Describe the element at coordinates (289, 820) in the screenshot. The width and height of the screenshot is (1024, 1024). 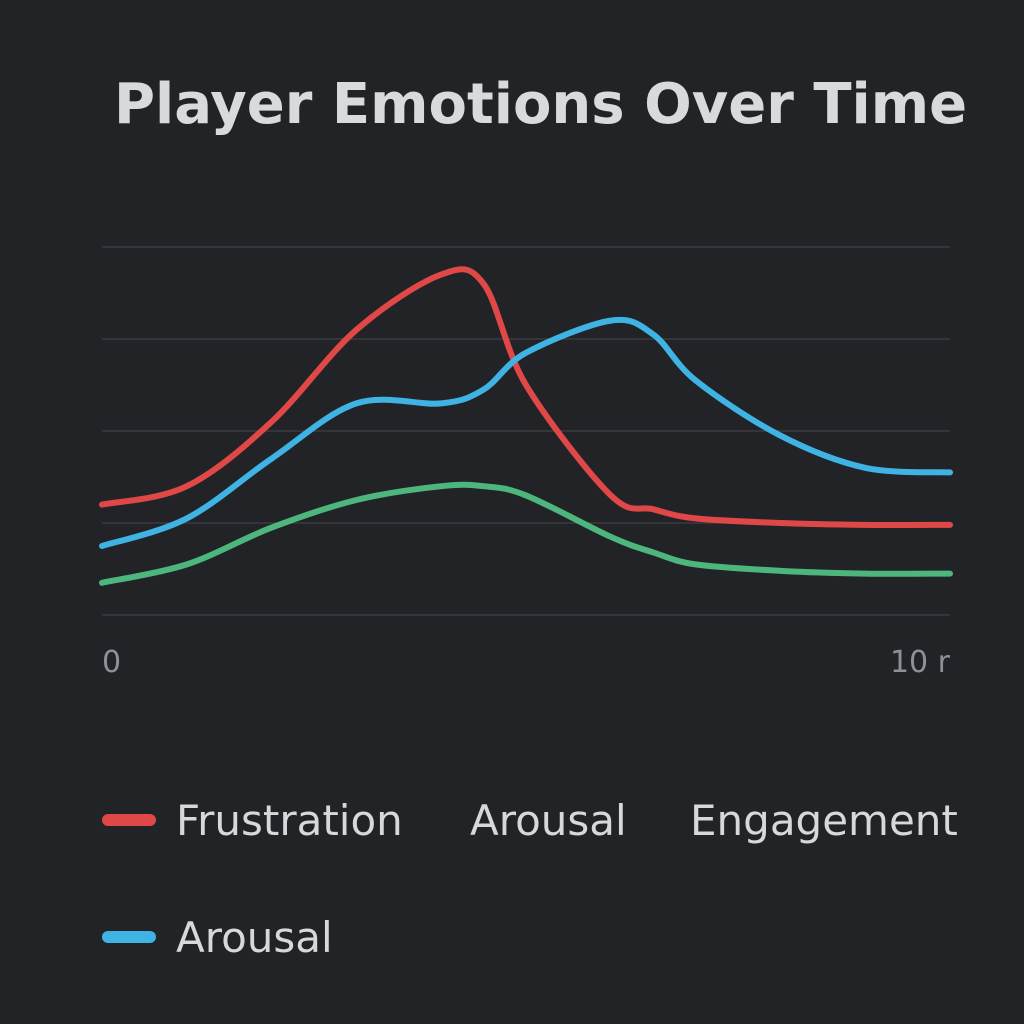
I see `legend-label-frustration: Frustration` at that location.